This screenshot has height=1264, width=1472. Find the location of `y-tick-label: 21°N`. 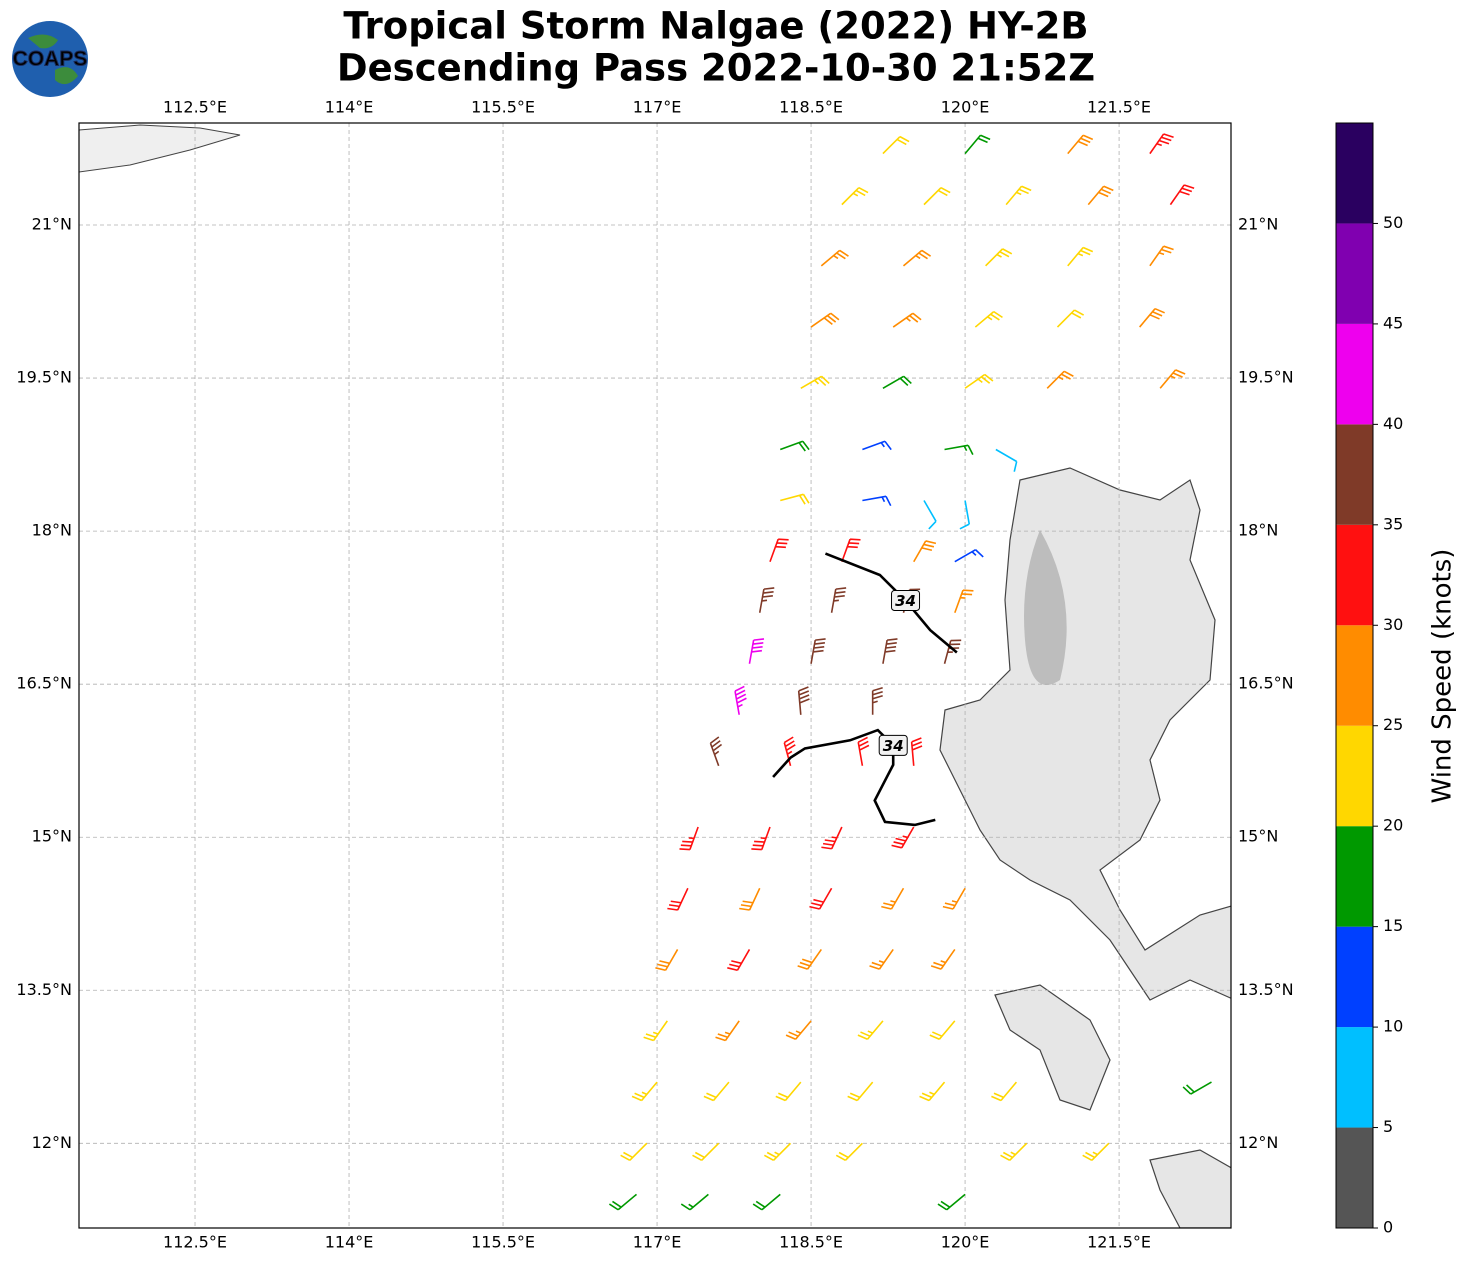

y-tick-label: 21°N is located at coordinates (1258, 224).